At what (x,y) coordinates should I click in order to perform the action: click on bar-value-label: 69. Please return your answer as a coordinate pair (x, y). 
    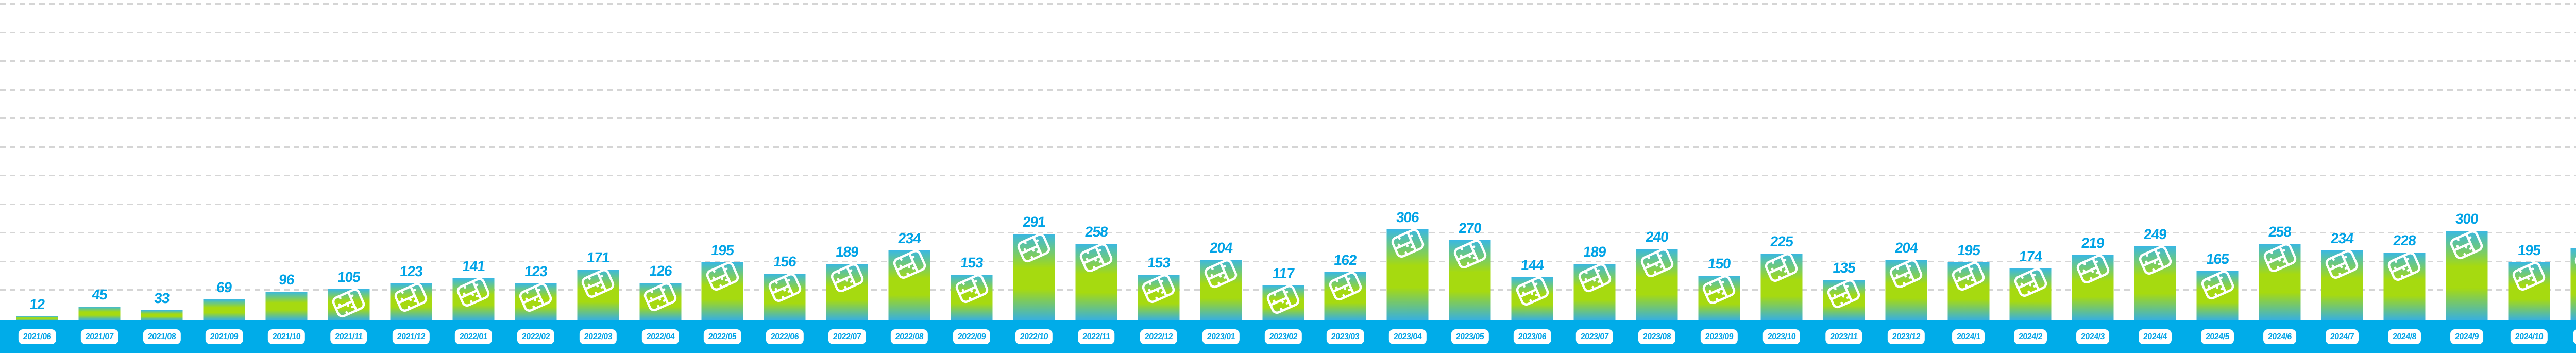
    Looking at the image, I should click on (225, 287).